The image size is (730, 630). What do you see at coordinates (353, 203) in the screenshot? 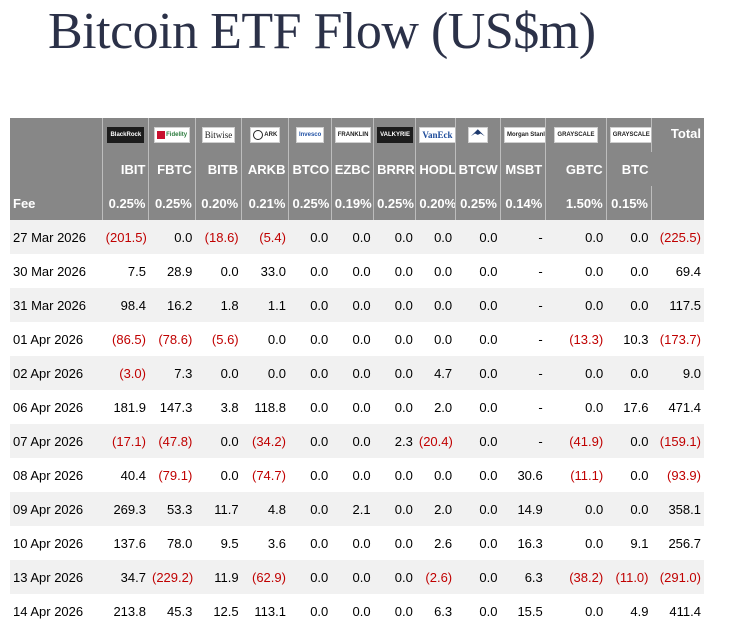
I see `fee-value: 0.19%` at bounding box center [353, 203].